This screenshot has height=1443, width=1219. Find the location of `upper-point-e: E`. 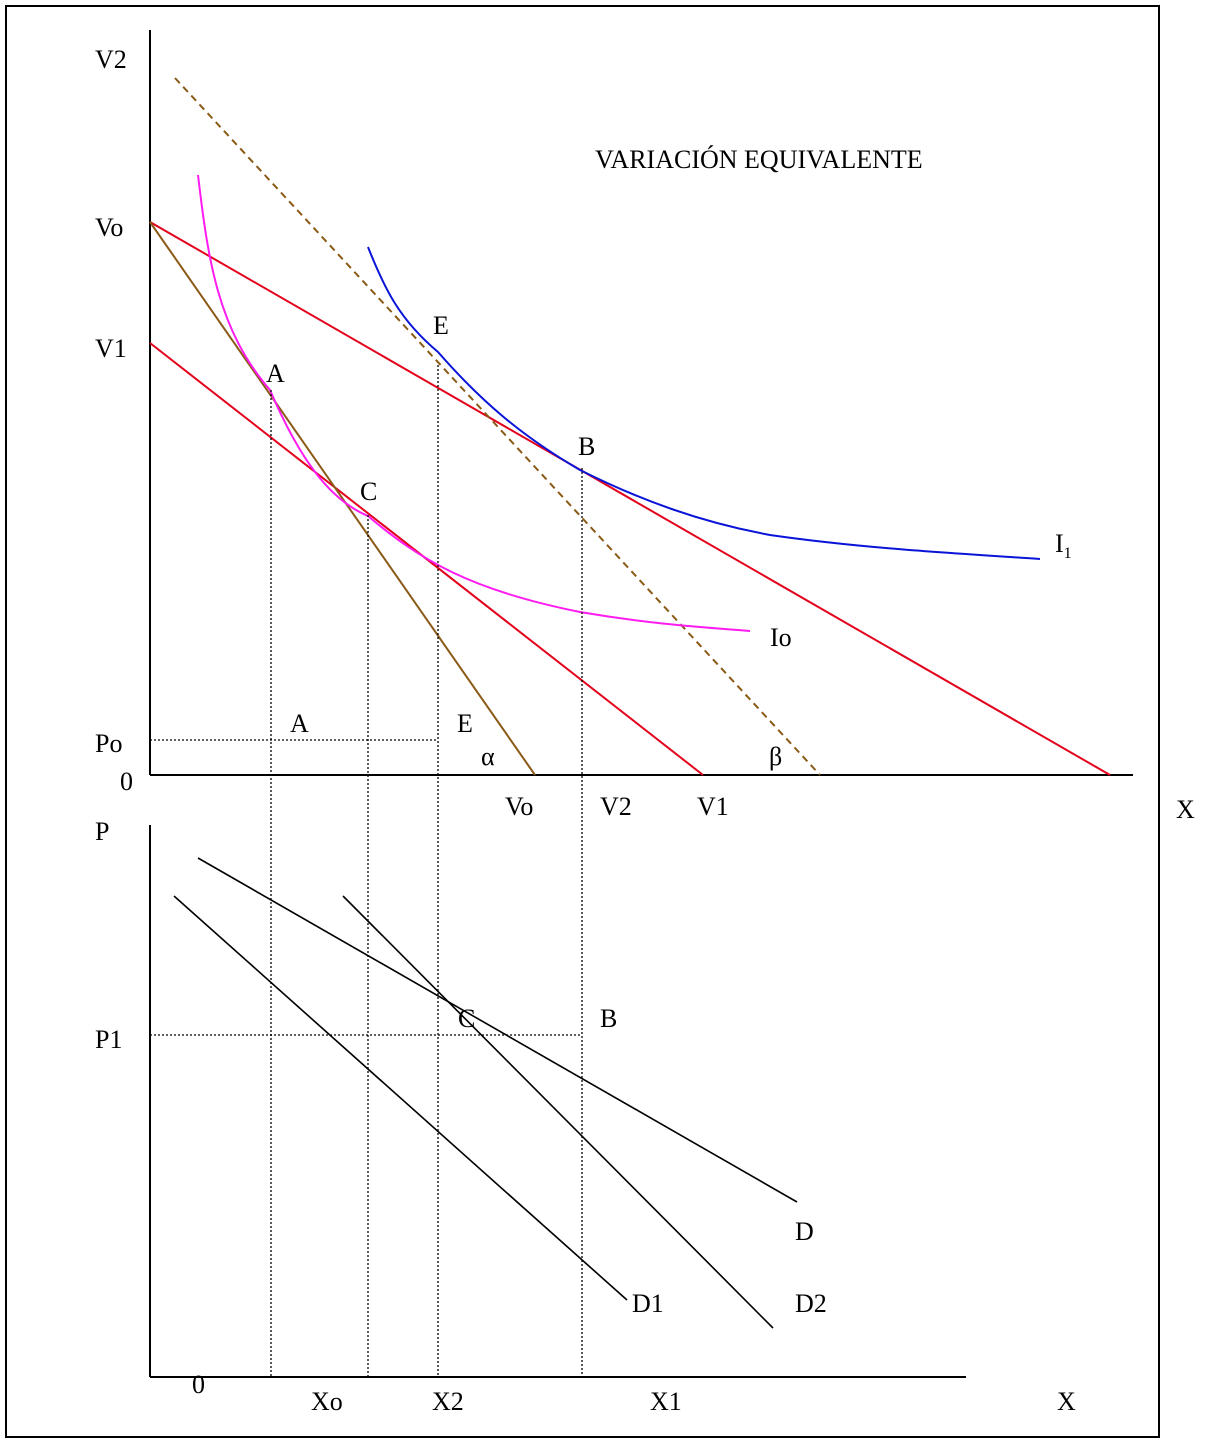

upper-point-e: E is located at coordinates (441, 325).